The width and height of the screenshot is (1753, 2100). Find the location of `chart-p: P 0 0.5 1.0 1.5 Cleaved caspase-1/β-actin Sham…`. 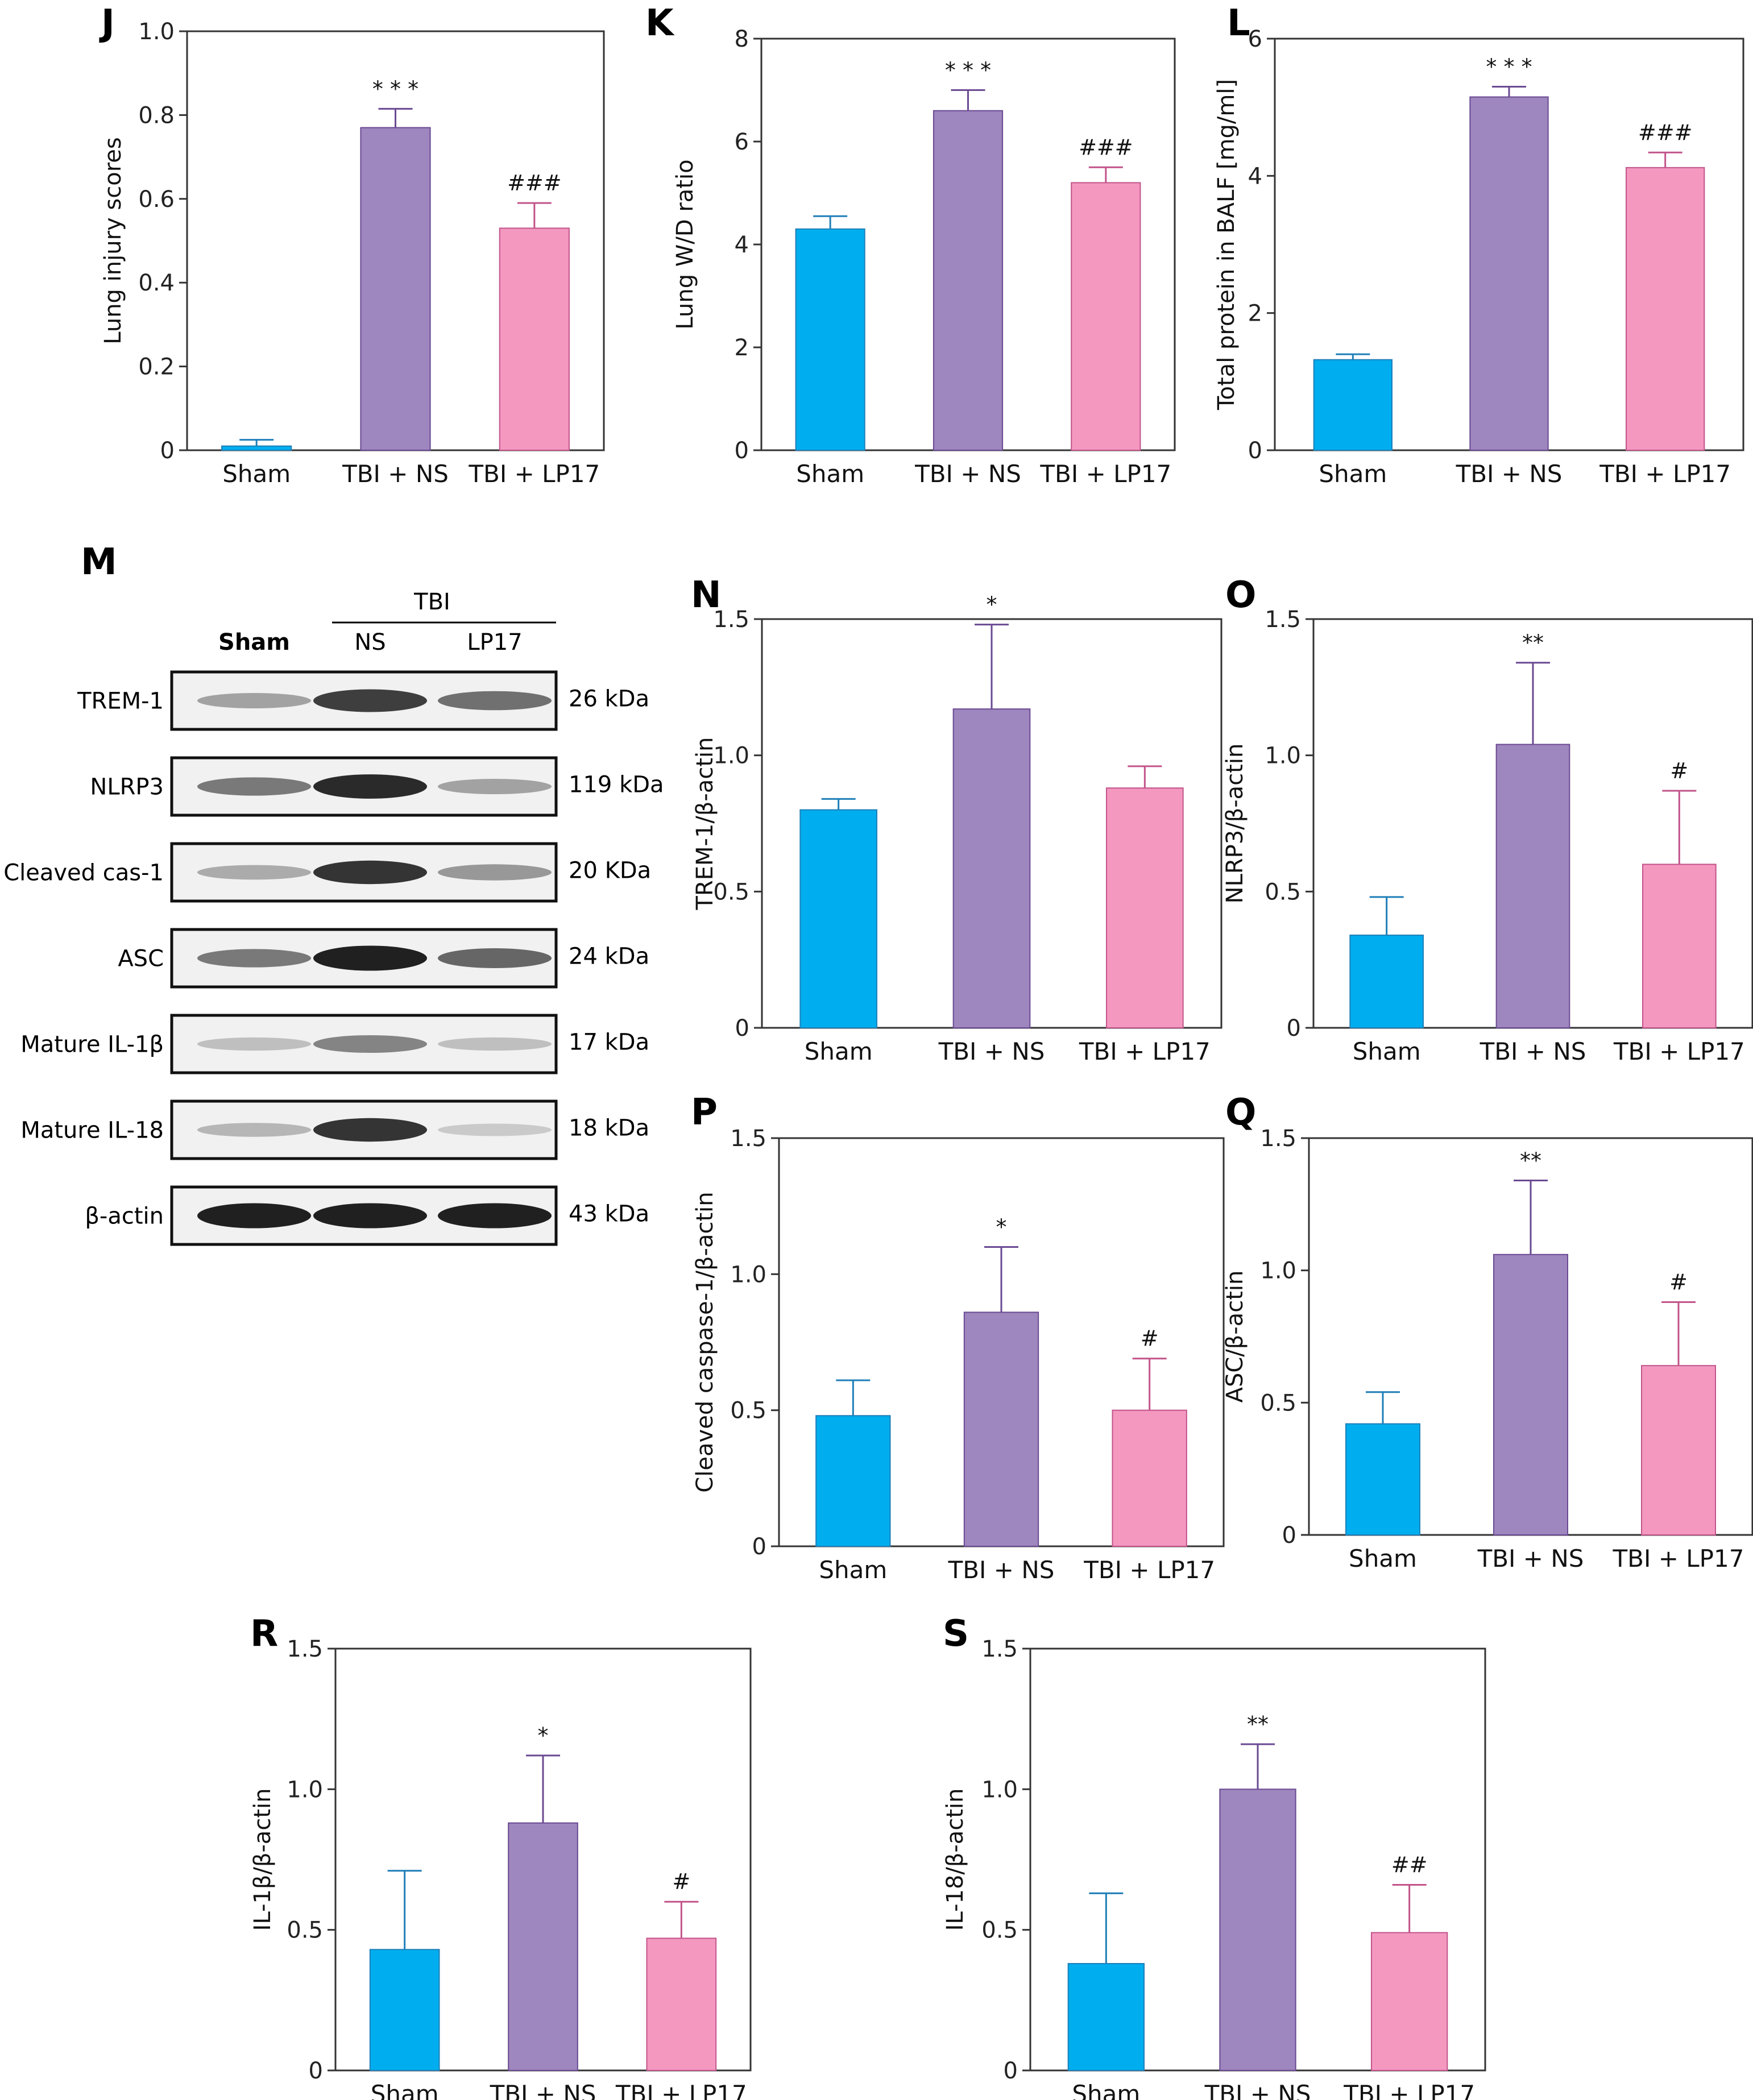

chart-p: P 0 0.5 1.0 1.5 Cleaved caspase-1/β-actin Sham… is located at coordinates (958, 1337).